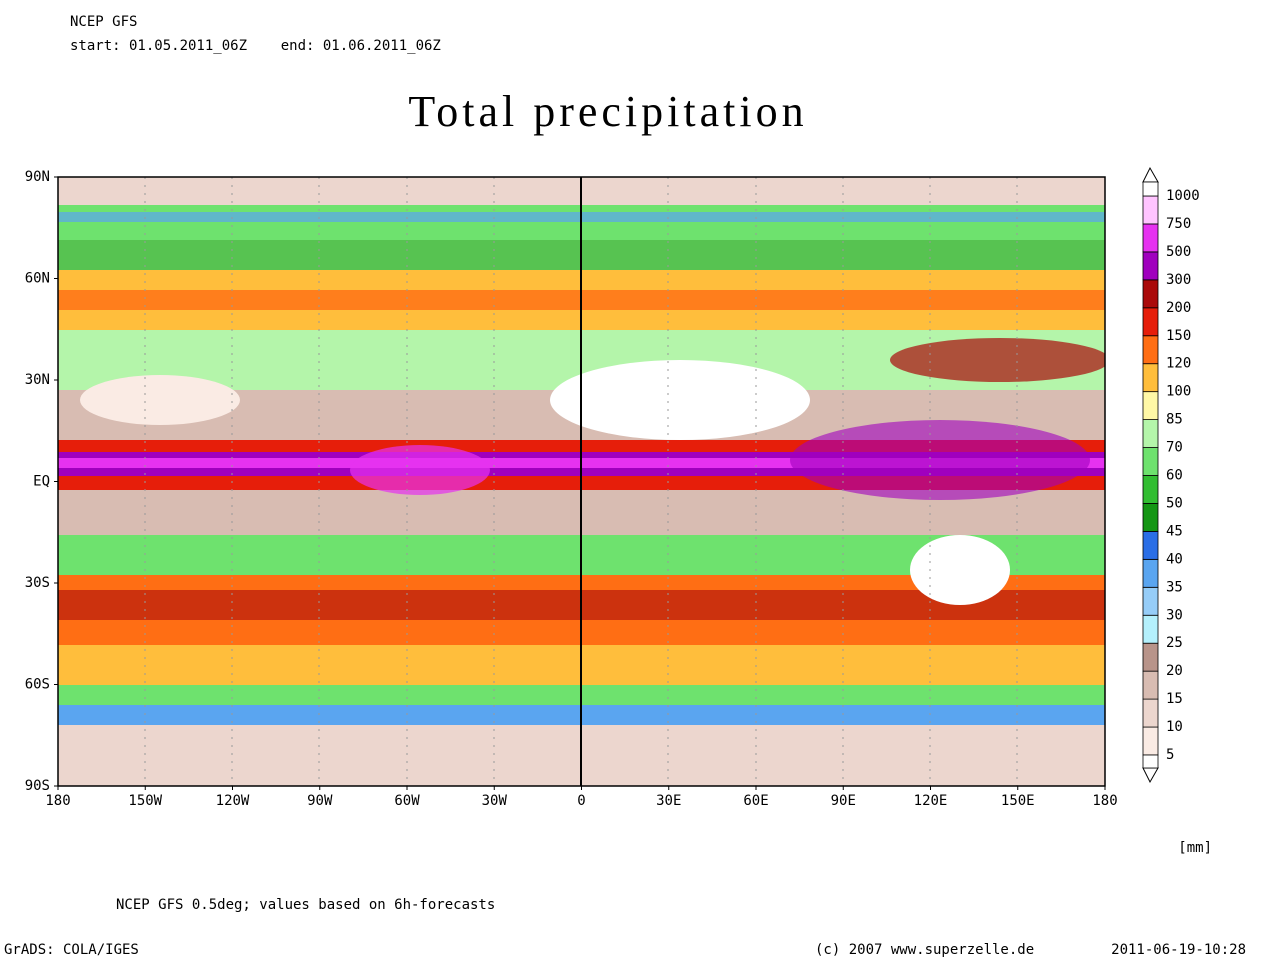 Image resolution: width=1280 pixels, height=960 pixels. I want to click on lon-label: 90W, so click(320, 801).